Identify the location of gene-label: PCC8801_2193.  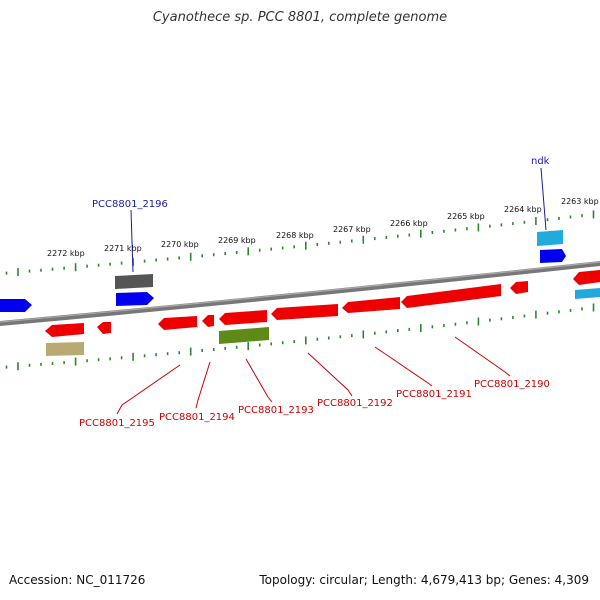
(276, 410).